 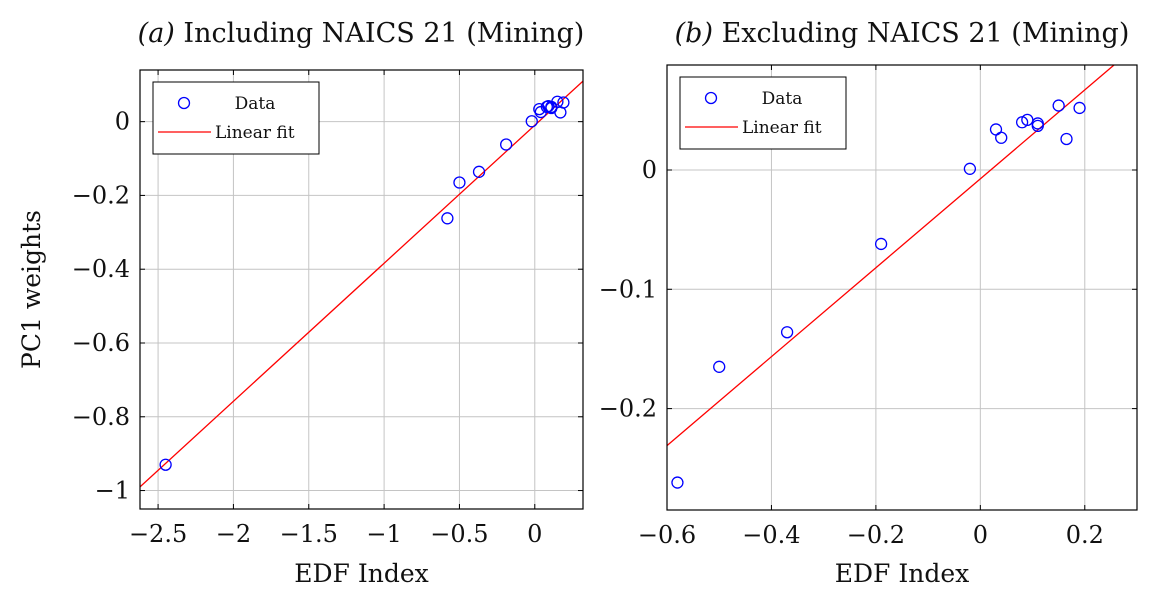 What do you see at coordinates (1085, 535) in the screenshot?
I see `x-tick-label: 0.2` at bounding box center [1085, 535].